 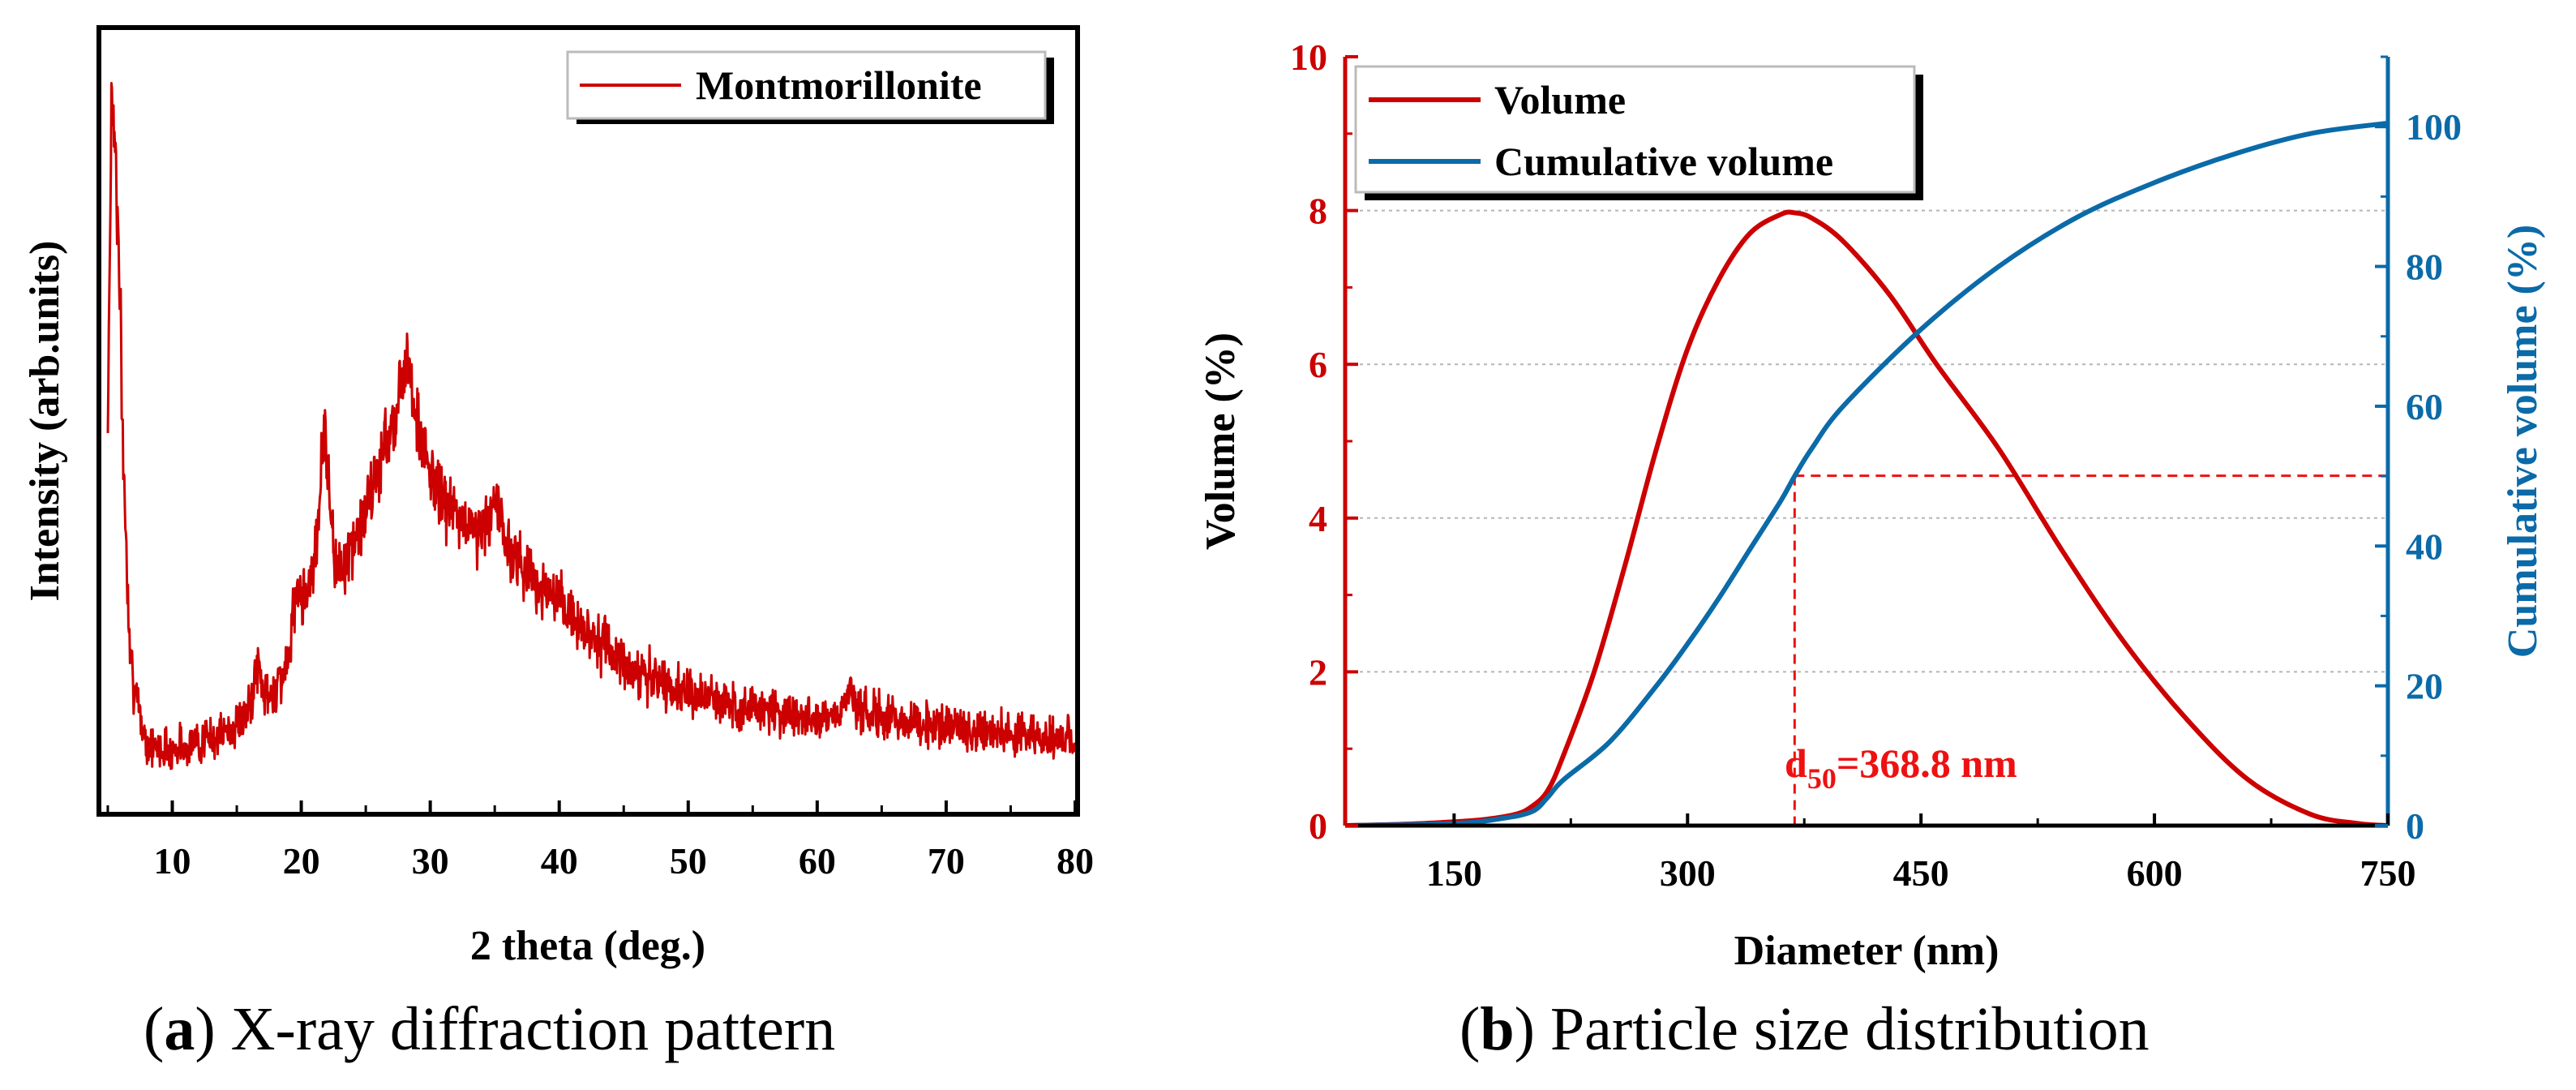 What do you see at coordinates (688, 861) in the screenshot?
I see `xrd-x-tick-label-50: 50` at bounding box center [688, 861].